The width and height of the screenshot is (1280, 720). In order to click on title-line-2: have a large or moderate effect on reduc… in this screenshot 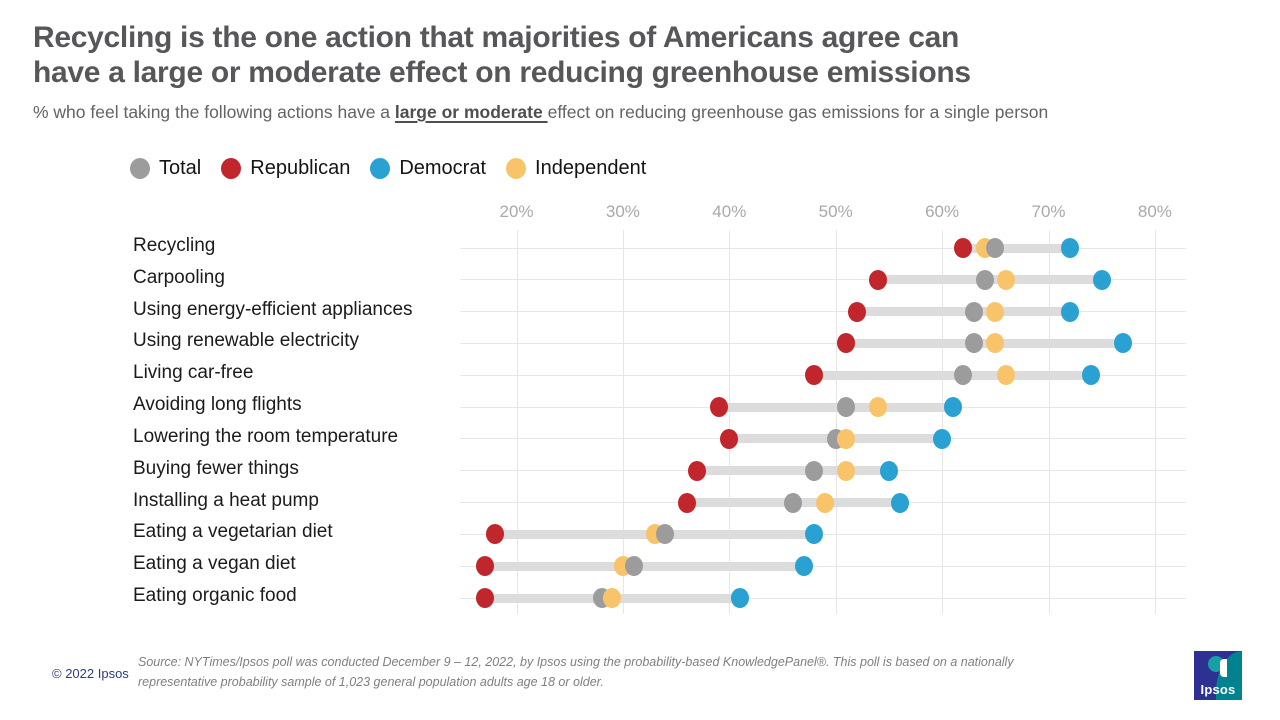, I will do `click(502, 72)`.